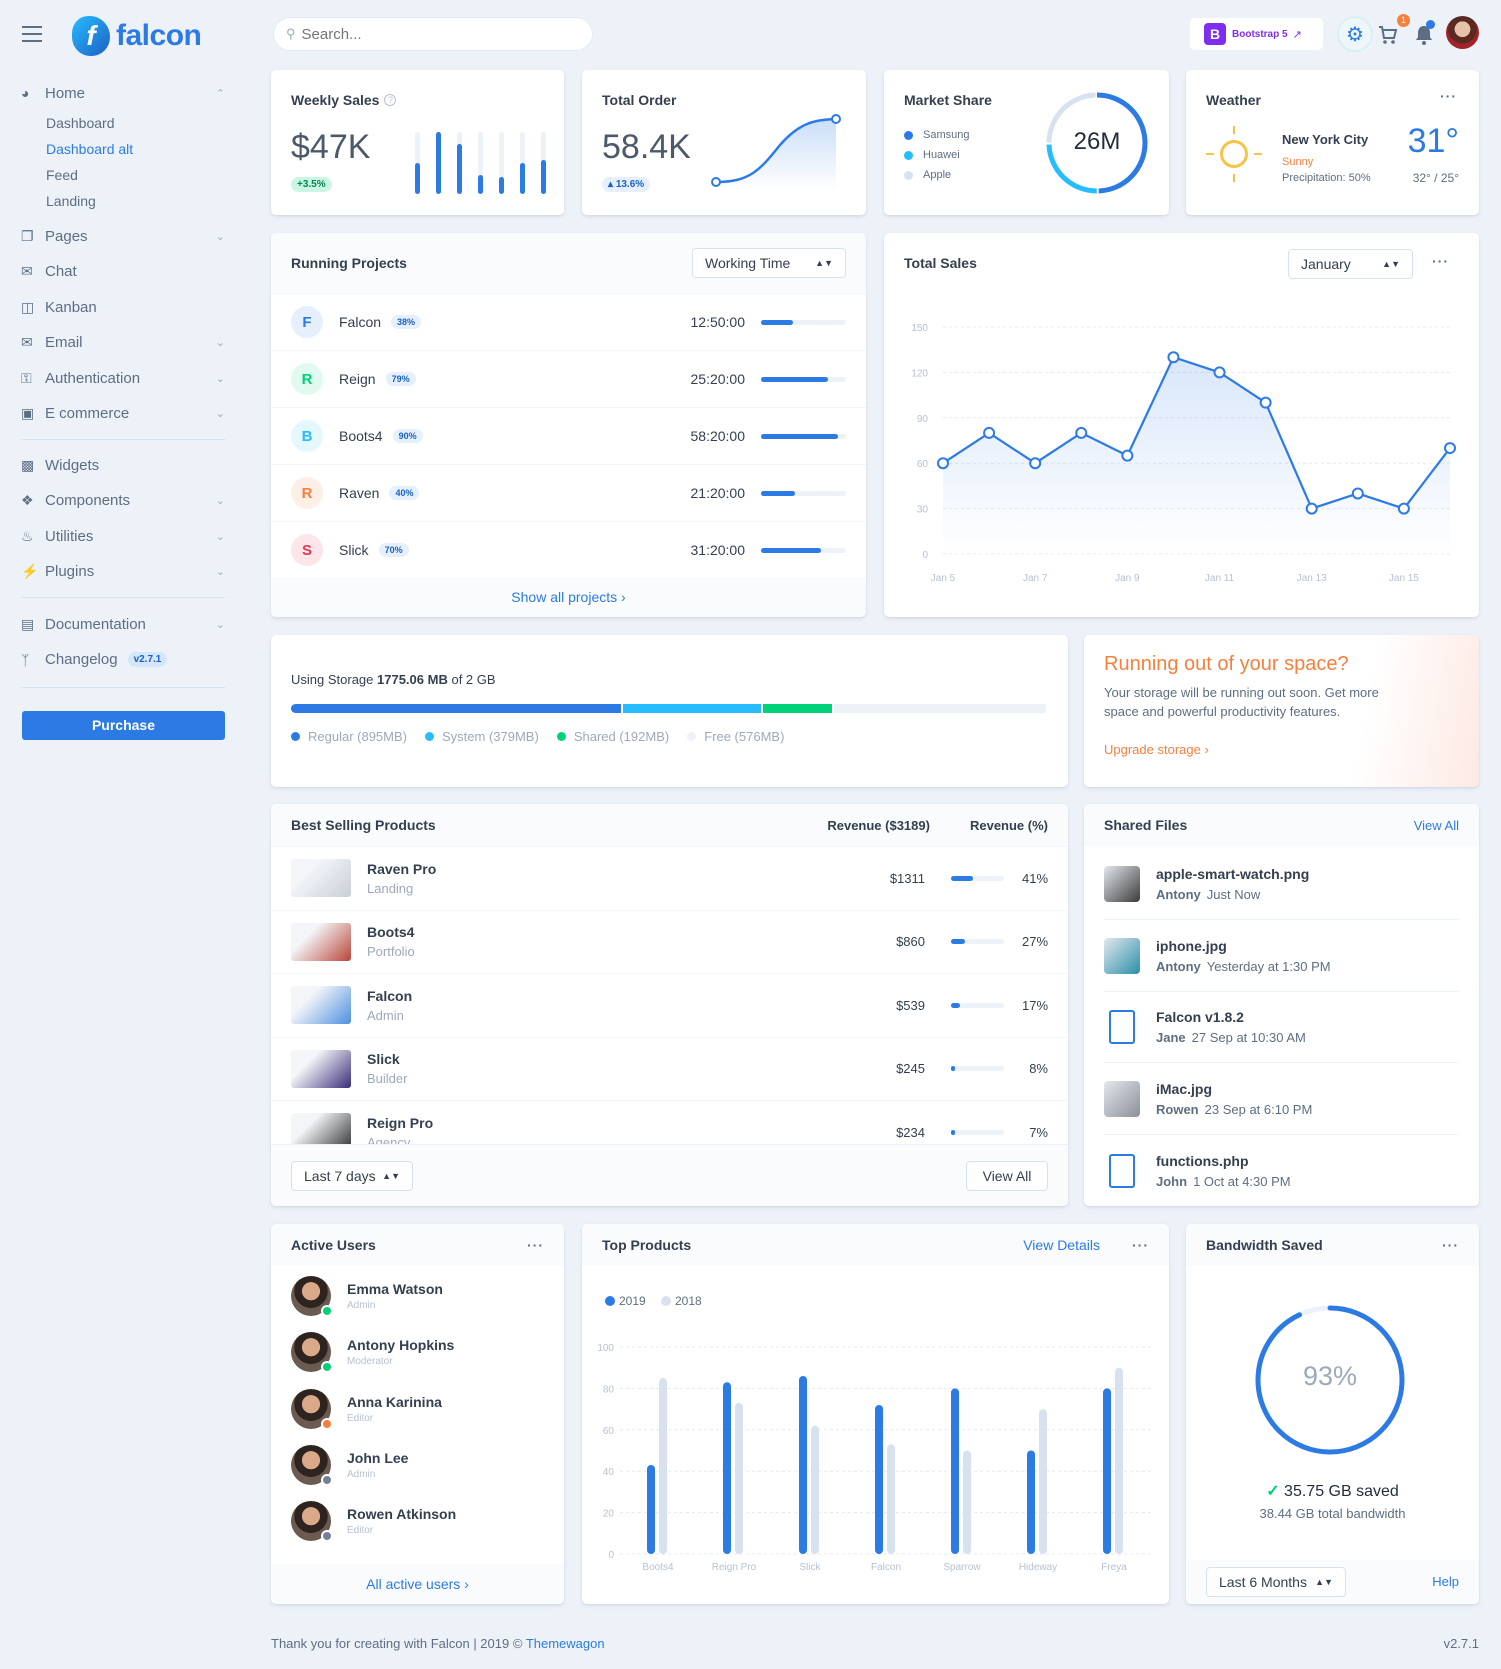  What do you see at coordinates (1281, 1099) in the screenshot?
I see `file-row: iMac.jpg Rowen 23 Sep at 6:10 PM` at bounding box center [1281, 1099].